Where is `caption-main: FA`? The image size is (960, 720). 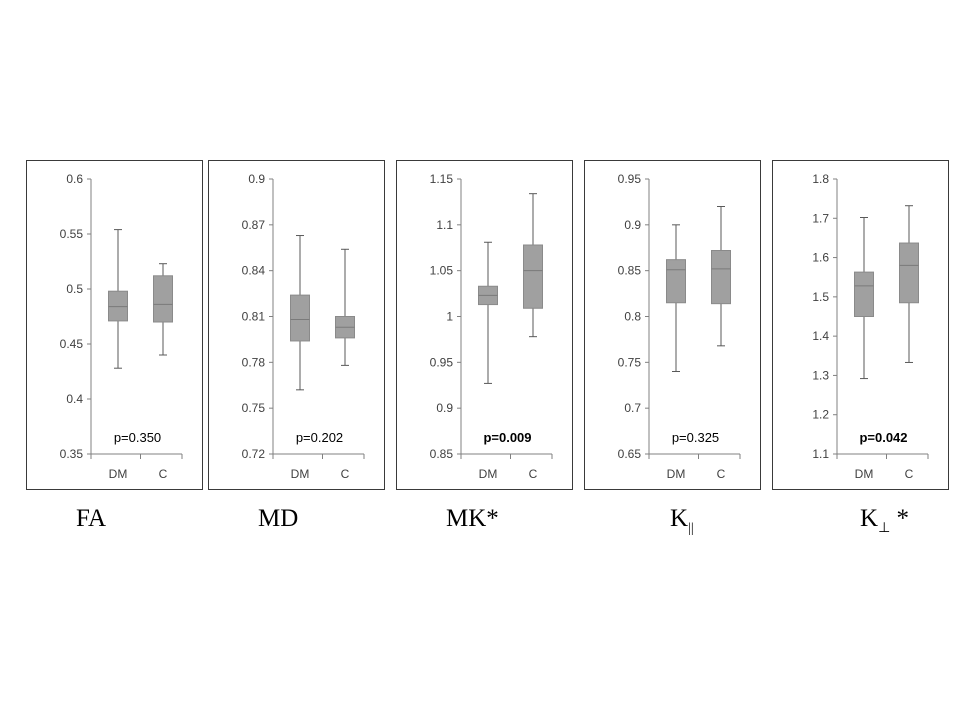 caption-main: FA is located at coordinates (91, 518).